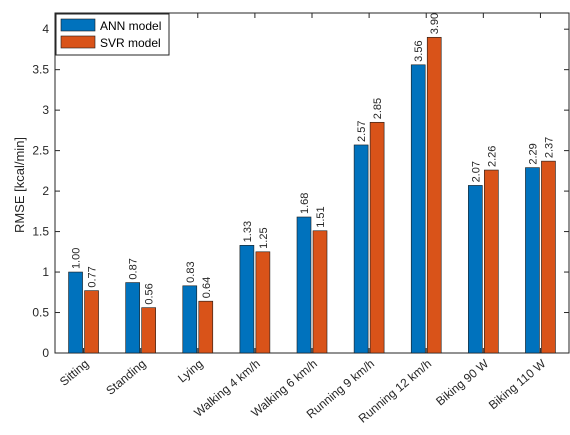 This screenshot has width=570, height=435. Describe the element at coordinates (305, 203) in the screenshot. I see `data-label: 1.68` at that location.